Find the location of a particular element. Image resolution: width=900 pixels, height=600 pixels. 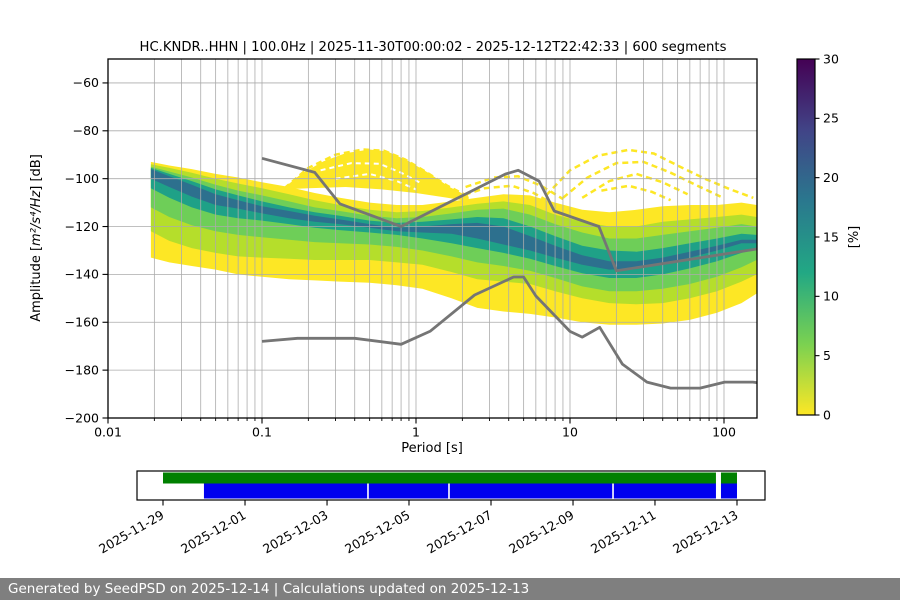

x-tick-label: 1 is located at coordinates (416, 432).